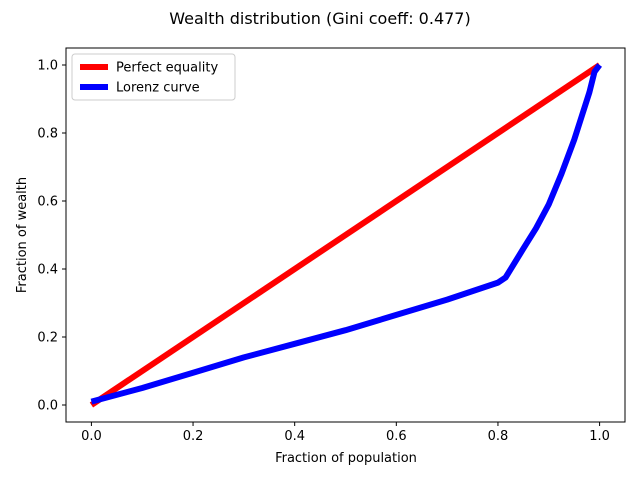 The width and height of the screenshot is (640, 480). Describe the element at coordinates (47, 134) in the screenshot. I see `y-tick-label: 0.8` at that location.